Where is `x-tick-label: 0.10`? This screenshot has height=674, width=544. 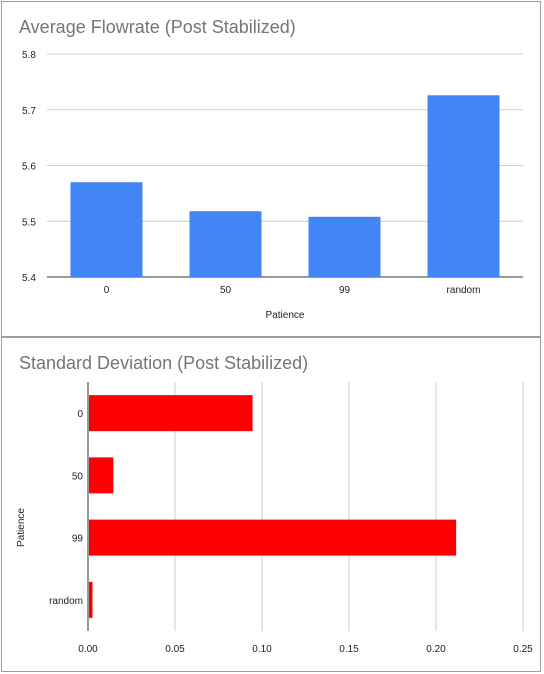 x-tick-label: 0.10 is located at coordinates (262, 649).